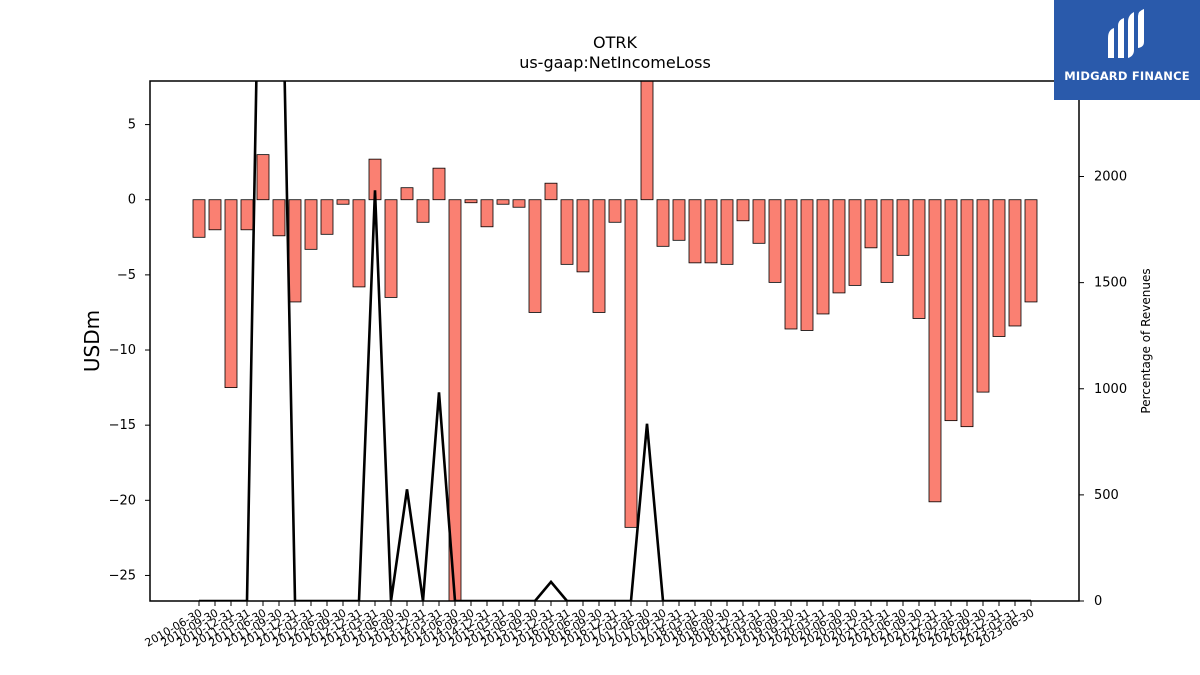 The height and width of the screenshot is (675, 1200). What do you see at coordinates (1110, 389) in the screenshot?
I see `y2-tick-label: 1000` at bounding box center [1110, 389].